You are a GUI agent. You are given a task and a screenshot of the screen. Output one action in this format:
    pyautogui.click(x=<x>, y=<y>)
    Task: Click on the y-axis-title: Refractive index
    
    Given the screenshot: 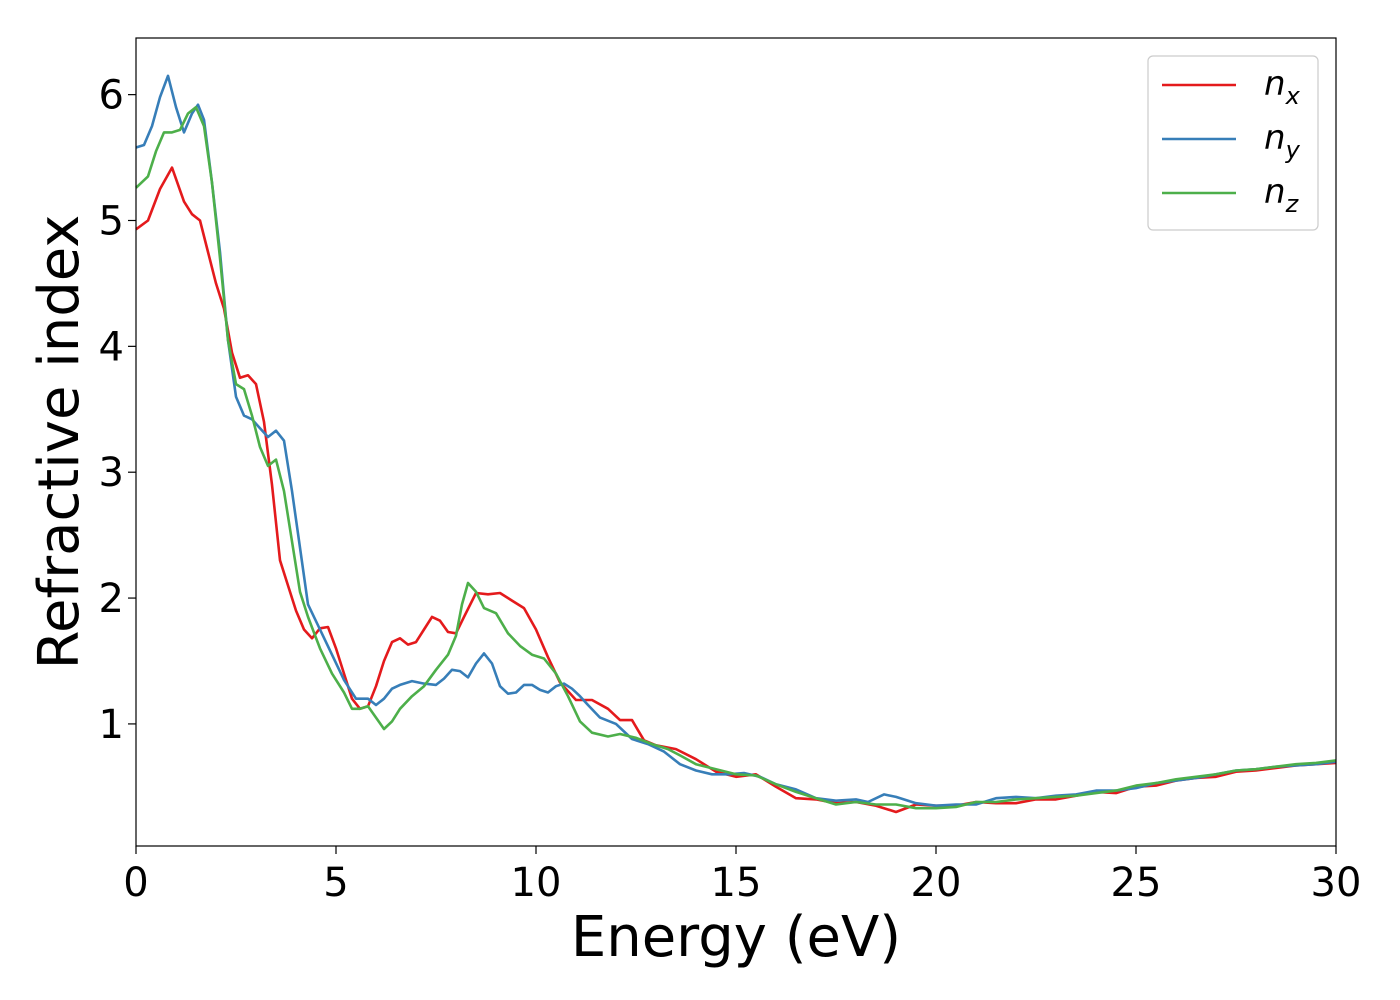 What is the action you would take?
    pyautogui.click(x=59, y=442)
    